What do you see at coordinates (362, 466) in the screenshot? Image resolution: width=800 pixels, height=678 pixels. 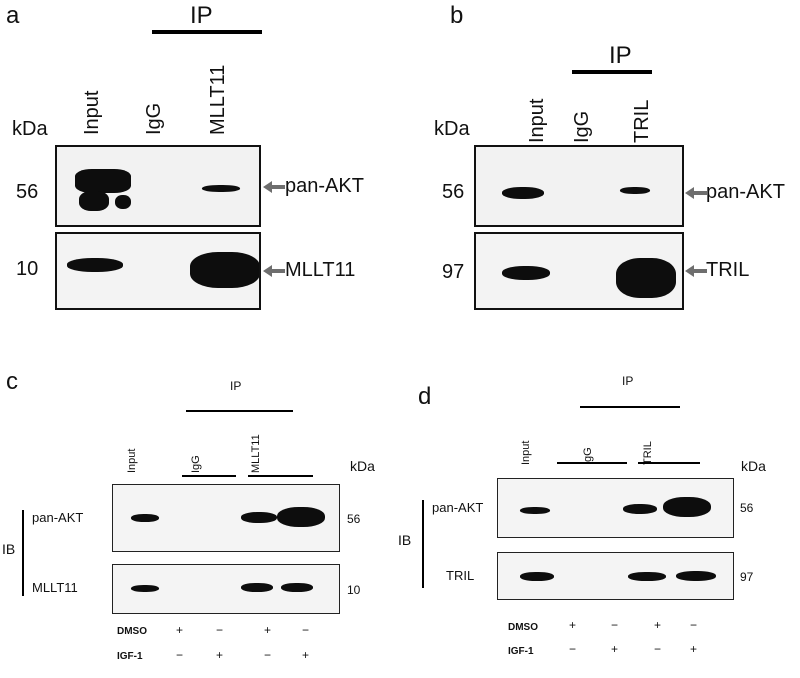 I see `kda-label-c: kDa` at bounding box center [362, 466].